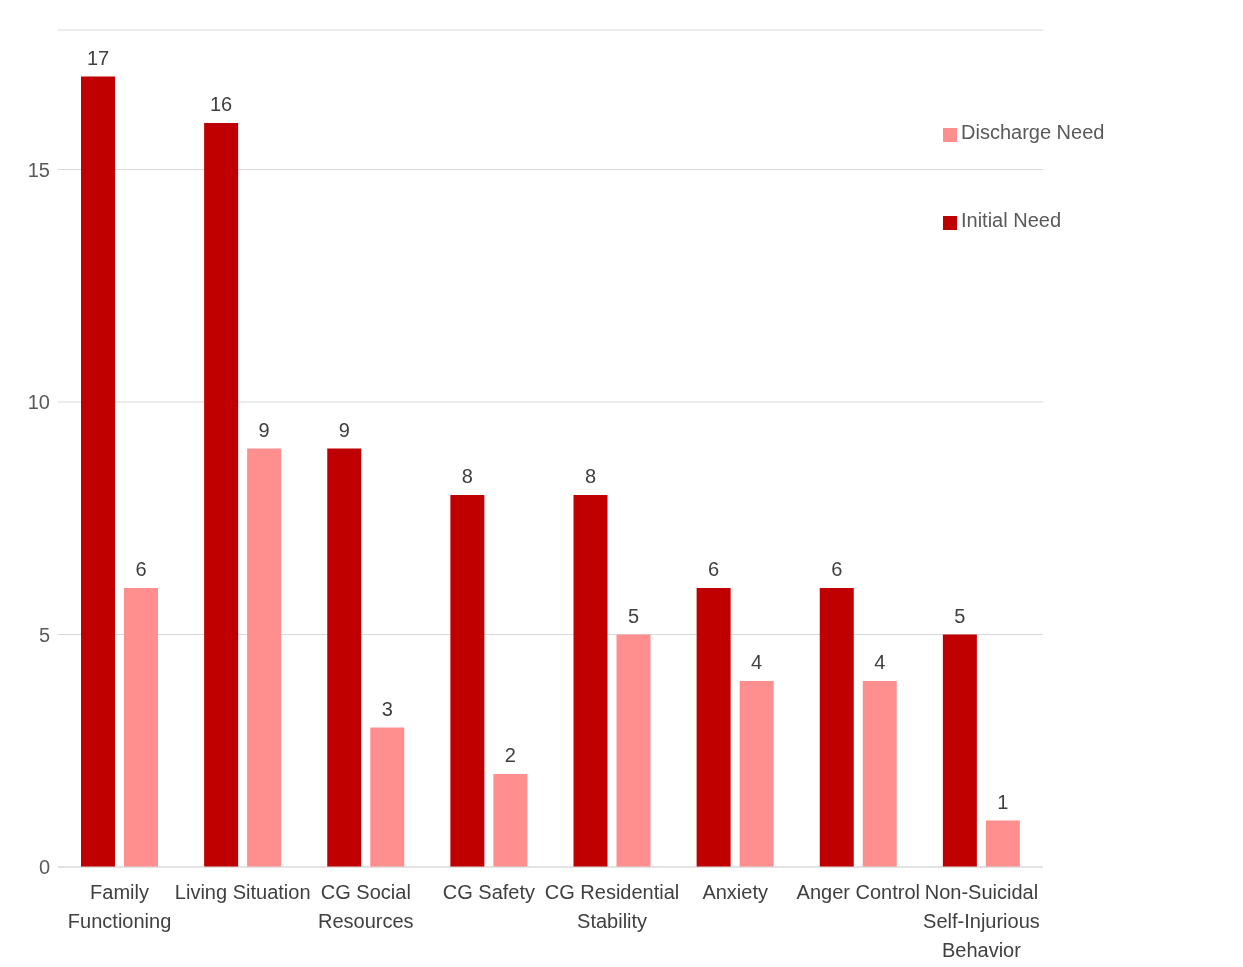 This screenshot has width=1243, height=967. What do you see at coordinates (1003, 801) in the screenshot?
I see `data-label: 1` at bounding box center [1003, 801].